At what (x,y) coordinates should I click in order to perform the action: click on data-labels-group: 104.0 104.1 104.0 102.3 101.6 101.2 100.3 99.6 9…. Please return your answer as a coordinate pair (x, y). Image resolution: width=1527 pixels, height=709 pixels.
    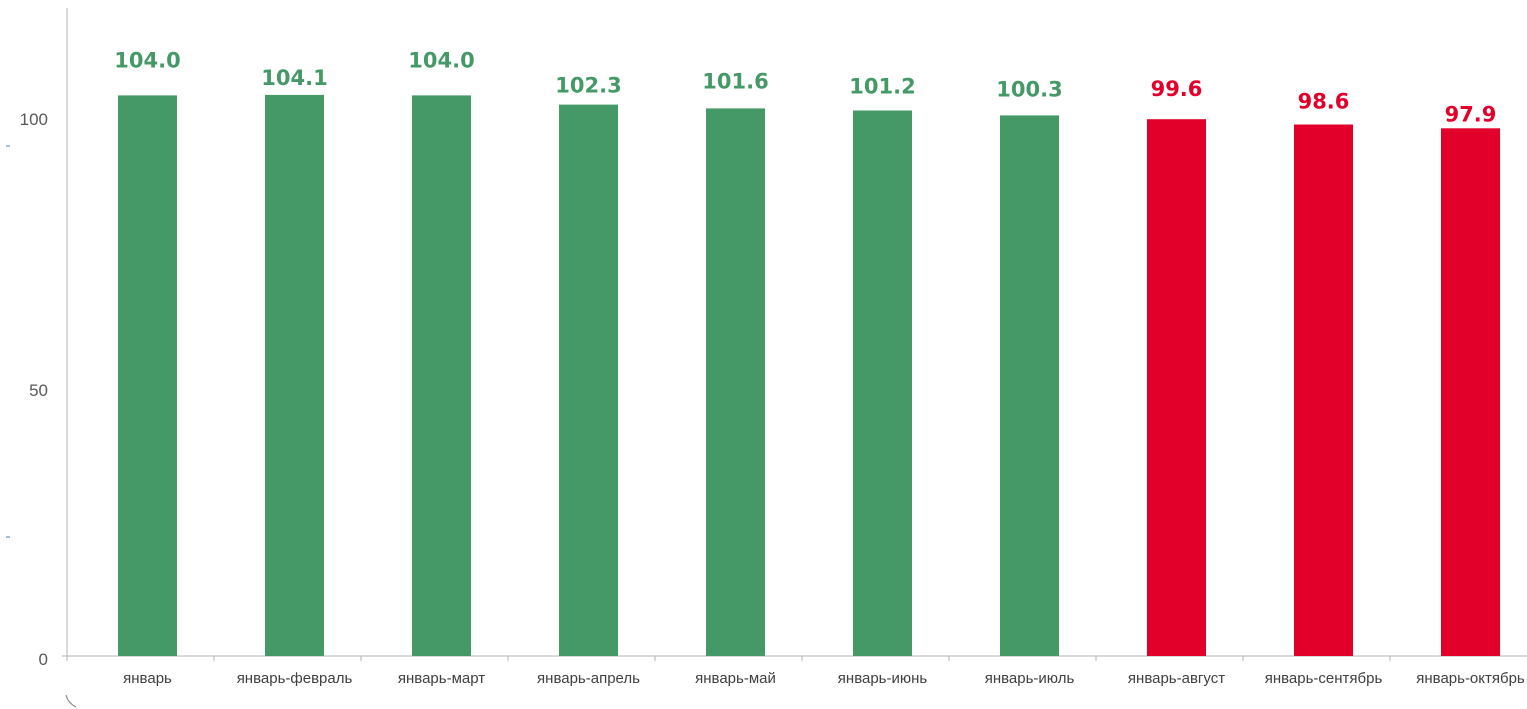
    Looking at the image, I should click on (805, 87).